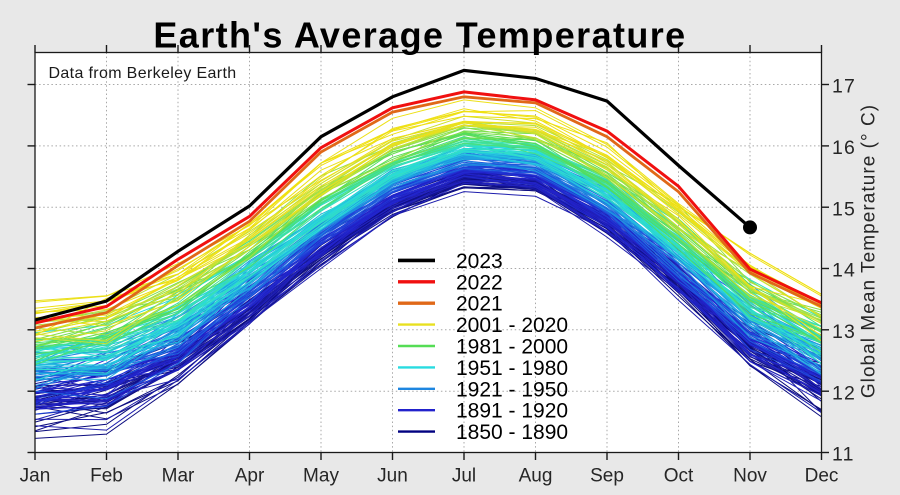 The width and height of the screenshot is (900, 495). Describe the element at coordinates (419, 35) in the screenshot. I see `svg-text: Earth's Average Temperature` at that location.